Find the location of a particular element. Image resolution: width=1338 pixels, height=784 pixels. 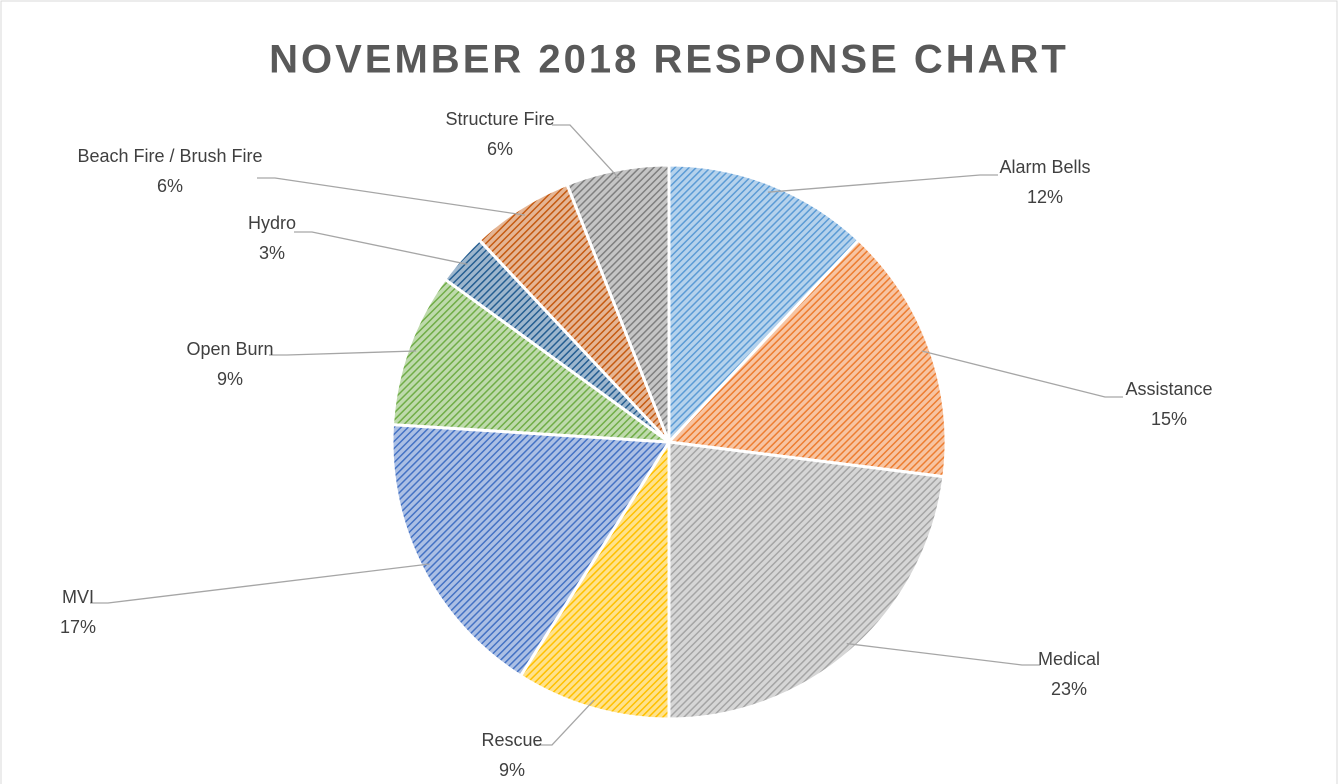

slice-label: MVI is located at coordinates (78, 597).